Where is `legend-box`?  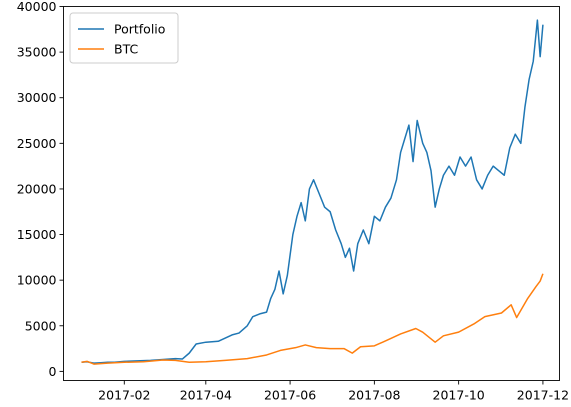
legend-box is located at coordinates (124, 38).